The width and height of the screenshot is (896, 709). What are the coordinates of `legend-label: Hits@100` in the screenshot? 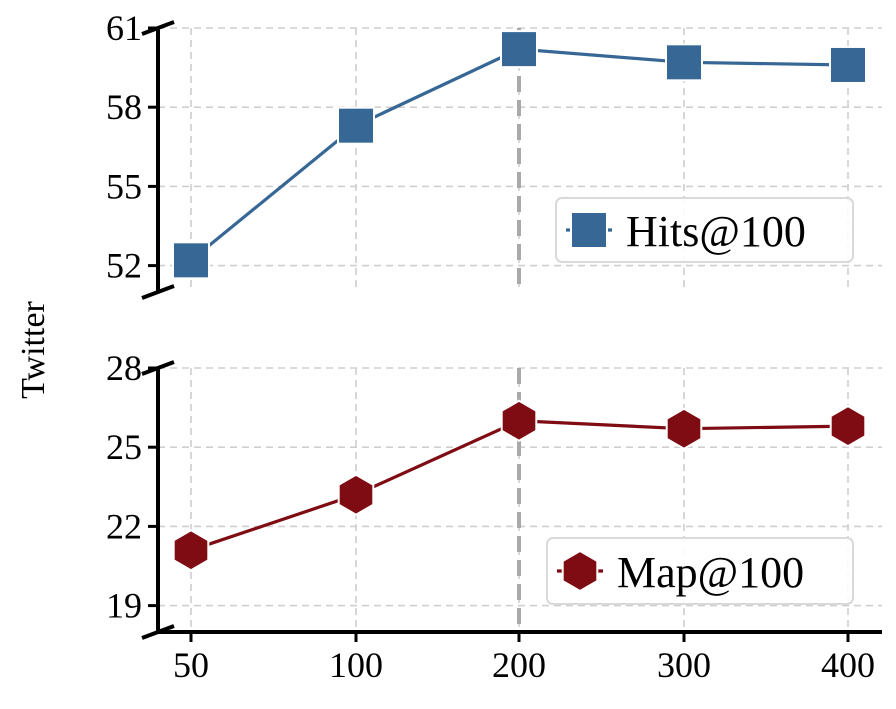 It's located at (716, 231).